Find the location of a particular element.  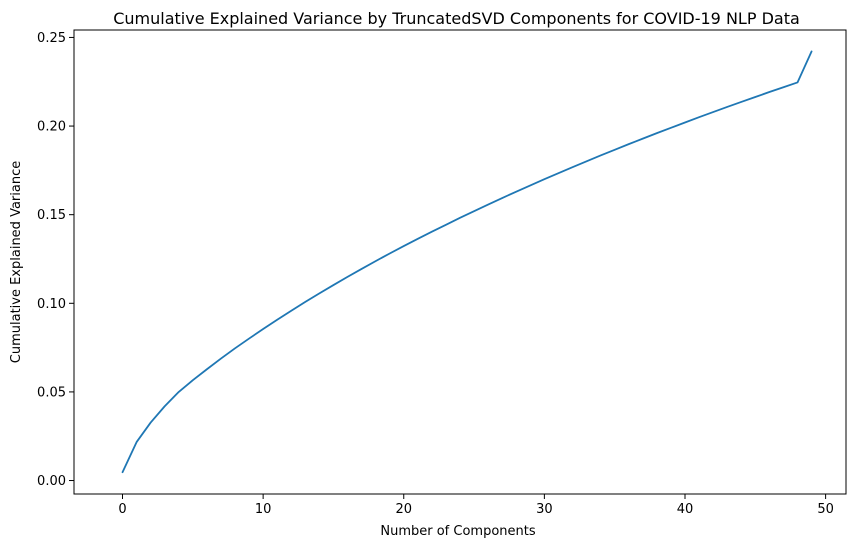

y-tick-label: 0.00 is located at coordinates (51, 481).